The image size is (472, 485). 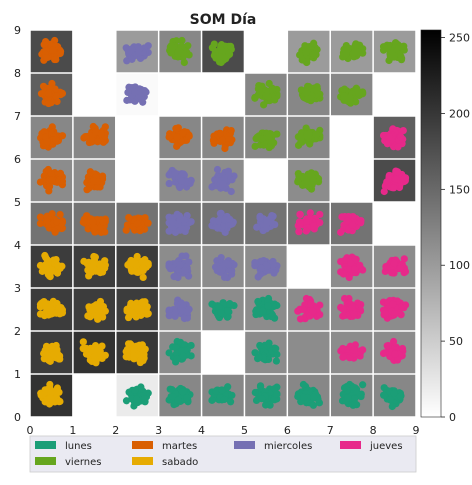 I want to click on legend-label: lunes, so click(x=78, y=446).